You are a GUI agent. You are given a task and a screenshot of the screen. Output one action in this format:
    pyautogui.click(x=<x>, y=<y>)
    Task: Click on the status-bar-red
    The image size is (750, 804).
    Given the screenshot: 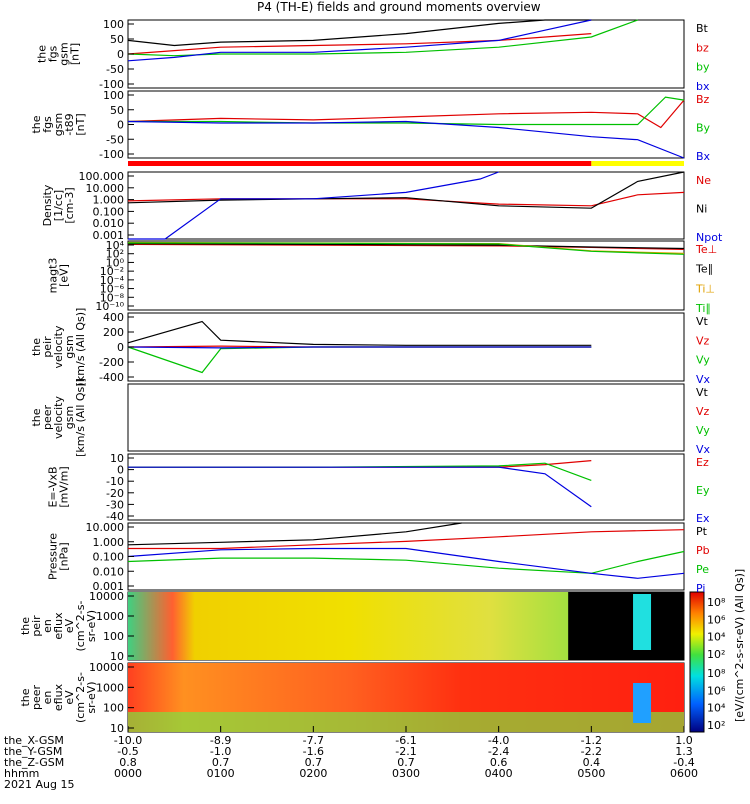 What is the action you would take?
    pyautogui.click(x=360, y=163)
    